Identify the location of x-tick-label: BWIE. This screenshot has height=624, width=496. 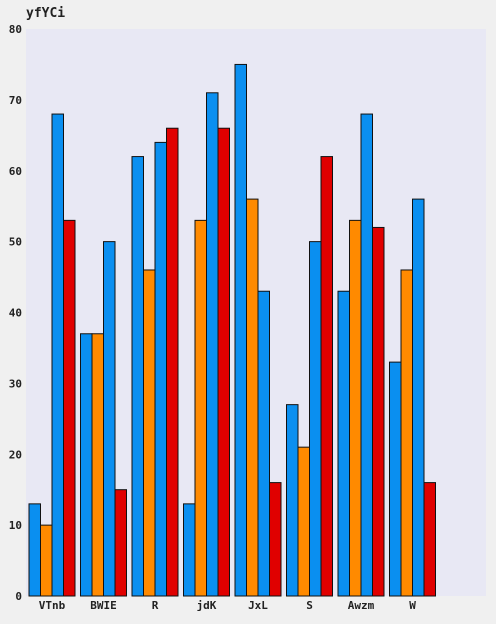
(103, 605).